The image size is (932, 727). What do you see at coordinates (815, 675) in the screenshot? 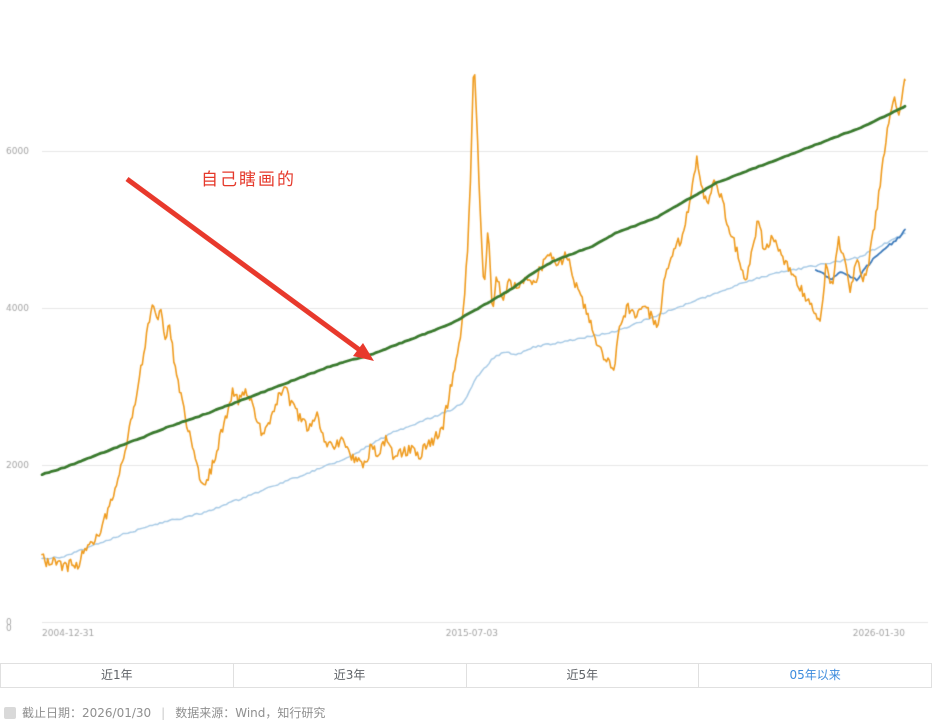
I see `tab-since-2005: 05年以来` at bounding box center [815, 675].